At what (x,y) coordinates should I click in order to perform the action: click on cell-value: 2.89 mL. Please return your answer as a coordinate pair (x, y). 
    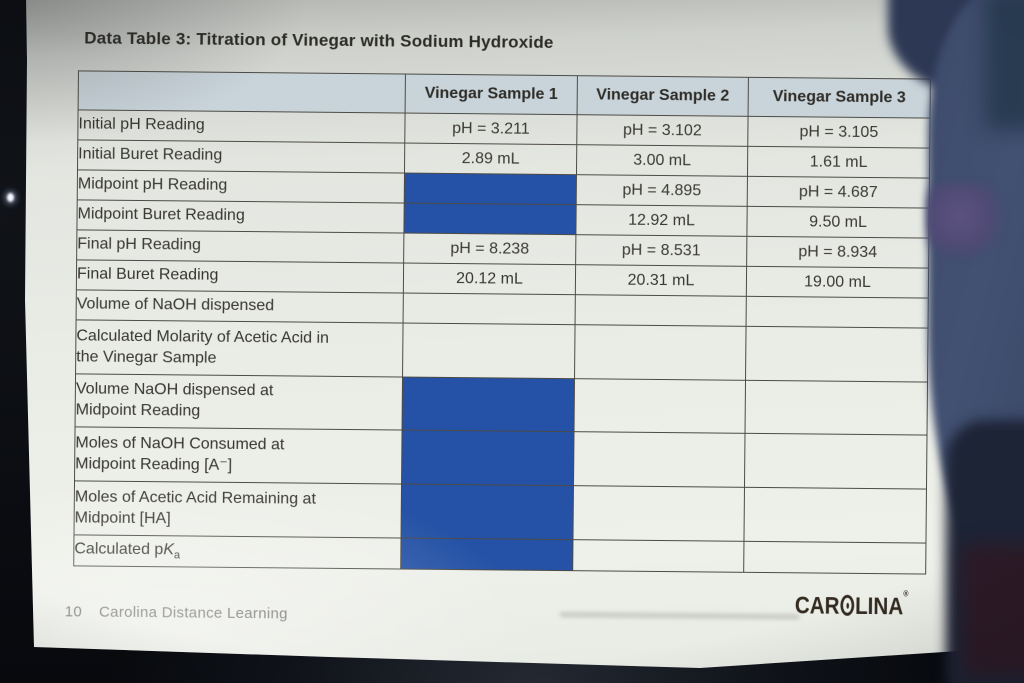
    Looking at the image, I should click on (490, 159).